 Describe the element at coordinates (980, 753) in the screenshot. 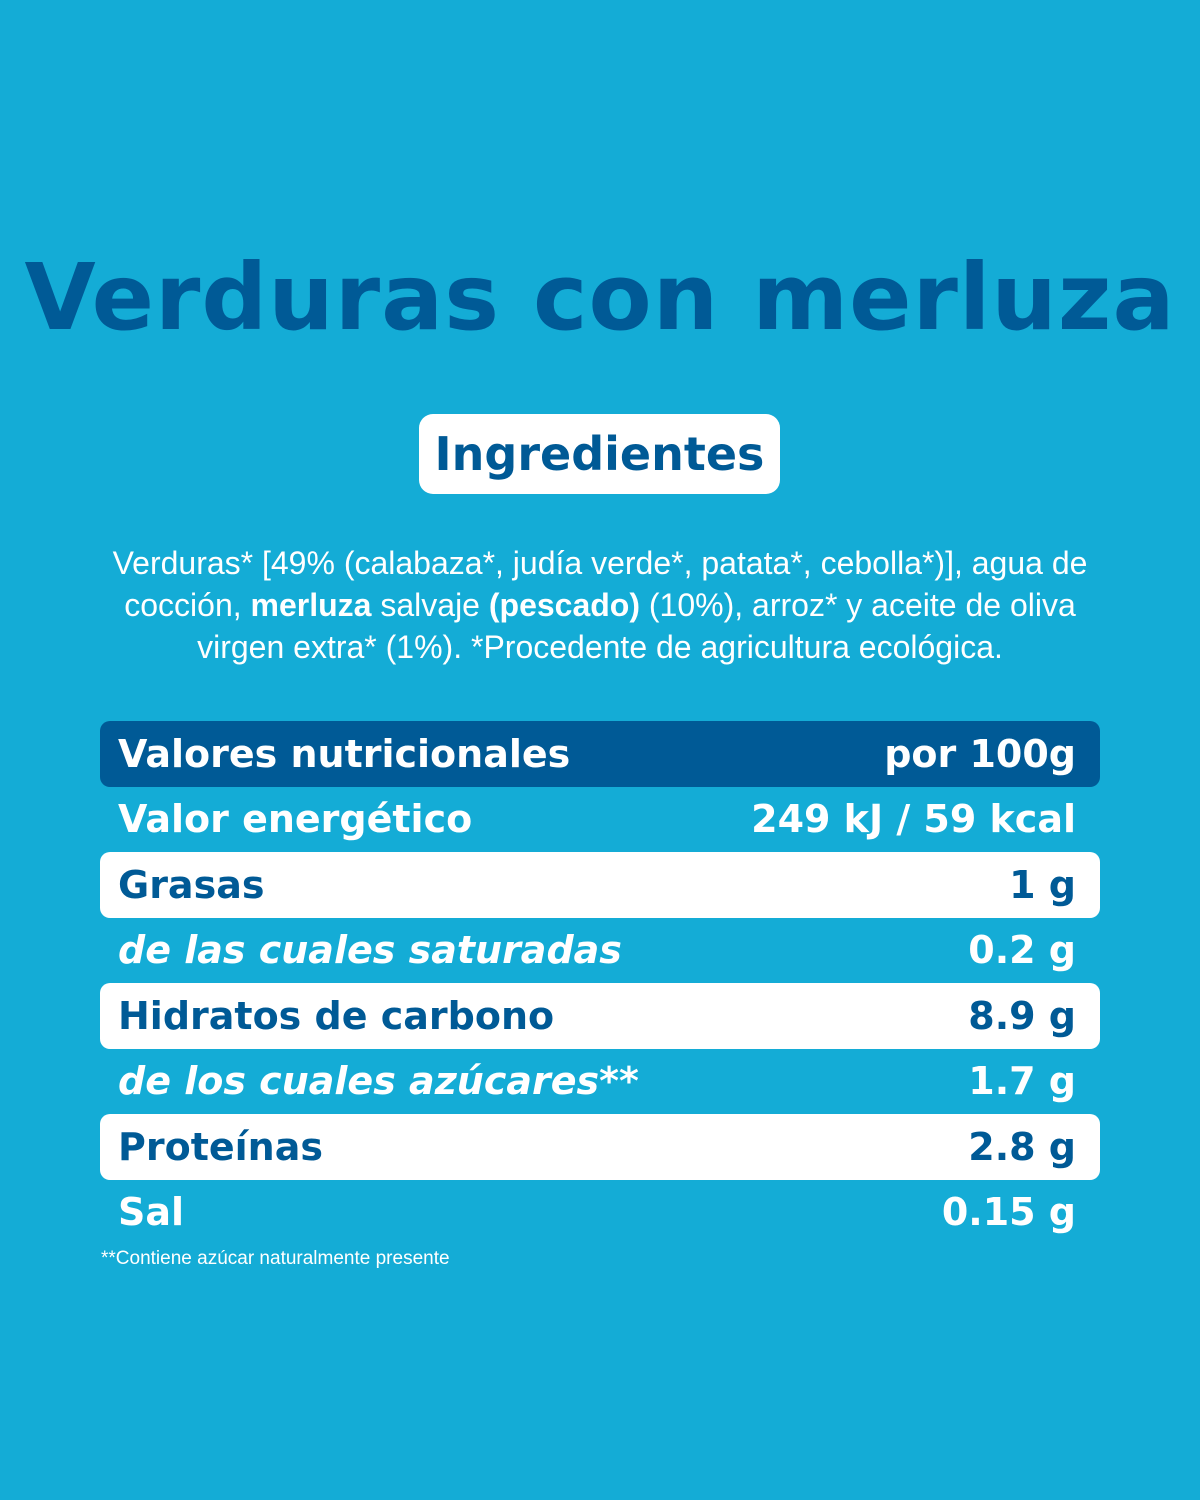

I see `nutrition-header-value: por 100g` at that location.